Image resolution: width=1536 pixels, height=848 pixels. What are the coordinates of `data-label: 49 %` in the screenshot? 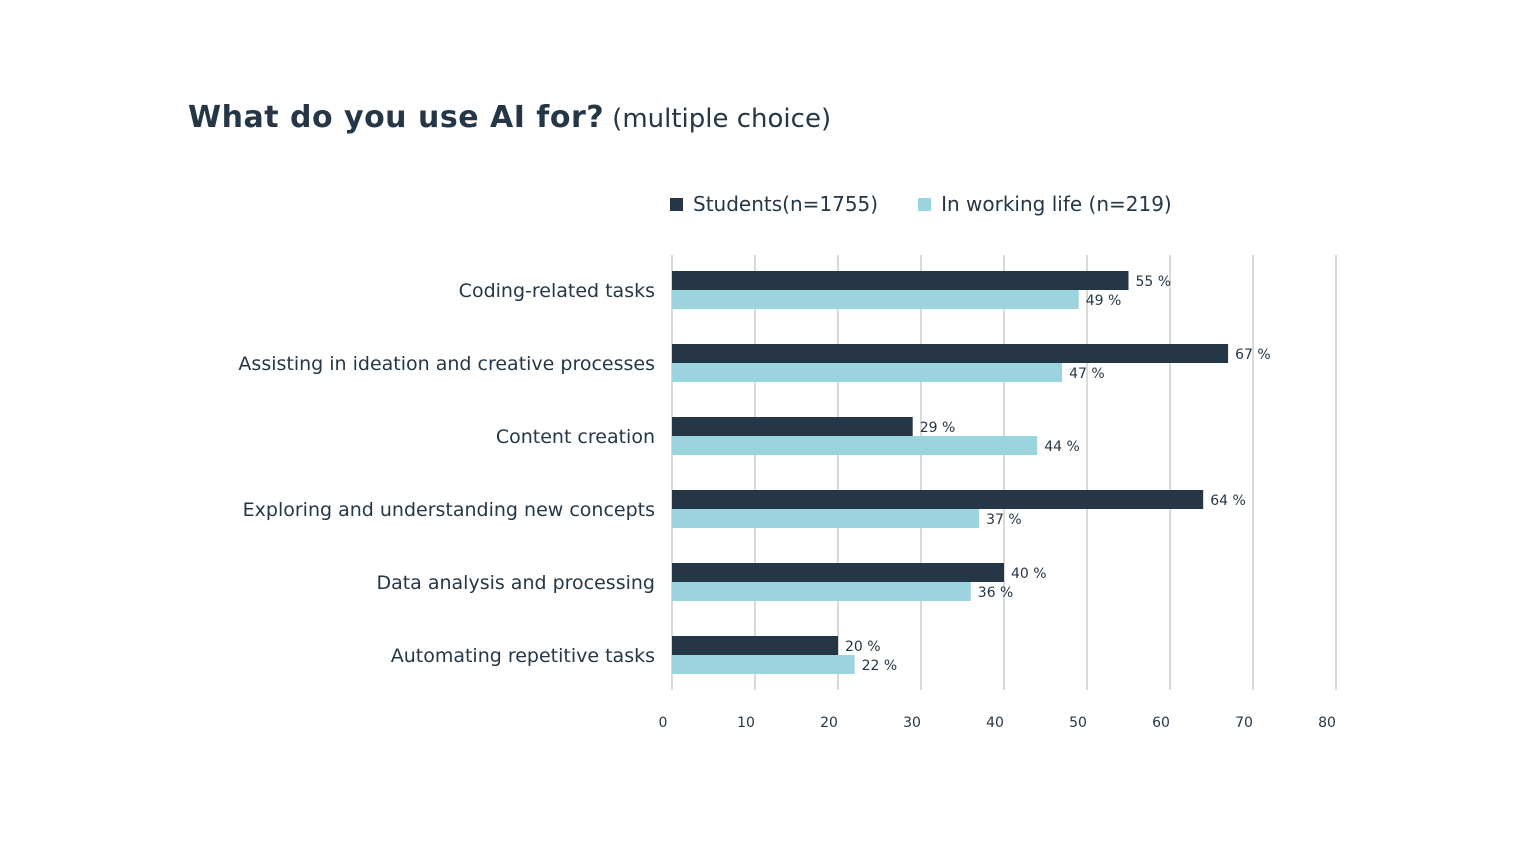 It's located at (1104, 301).